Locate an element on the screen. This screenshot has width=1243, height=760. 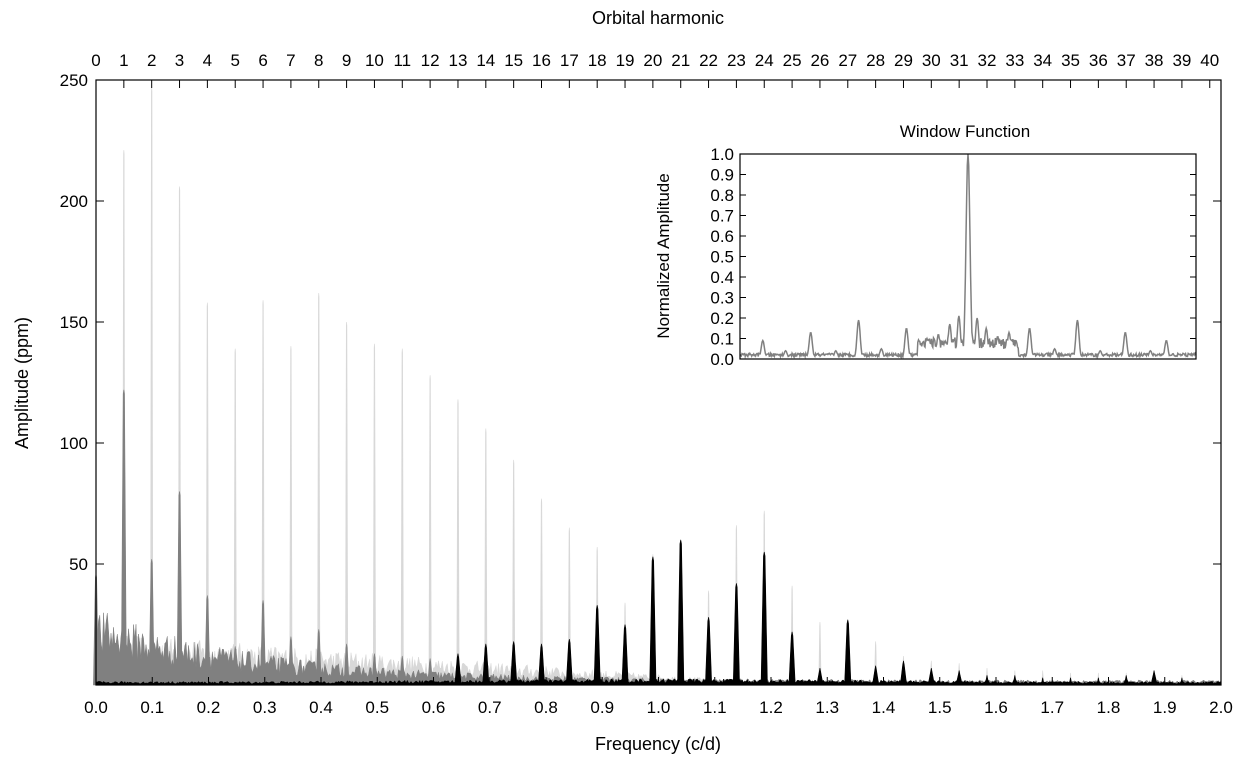
y-tick-label: 200 is located at coordinates (74, 201).